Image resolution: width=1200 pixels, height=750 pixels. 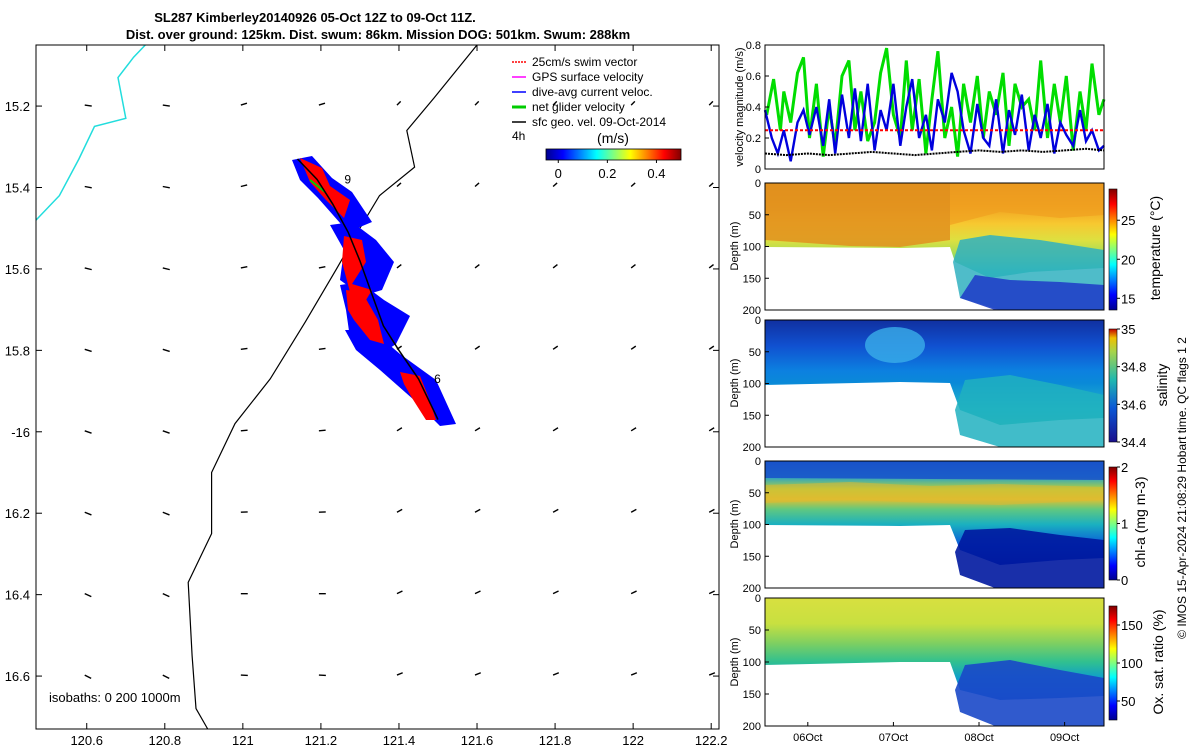 What do you see at coordinates (1131, 386) in the screenshot?
I see `salinity-colorbar-ticks: 34.4 34.6 34.8 35` at bounding box center [1131, 386].